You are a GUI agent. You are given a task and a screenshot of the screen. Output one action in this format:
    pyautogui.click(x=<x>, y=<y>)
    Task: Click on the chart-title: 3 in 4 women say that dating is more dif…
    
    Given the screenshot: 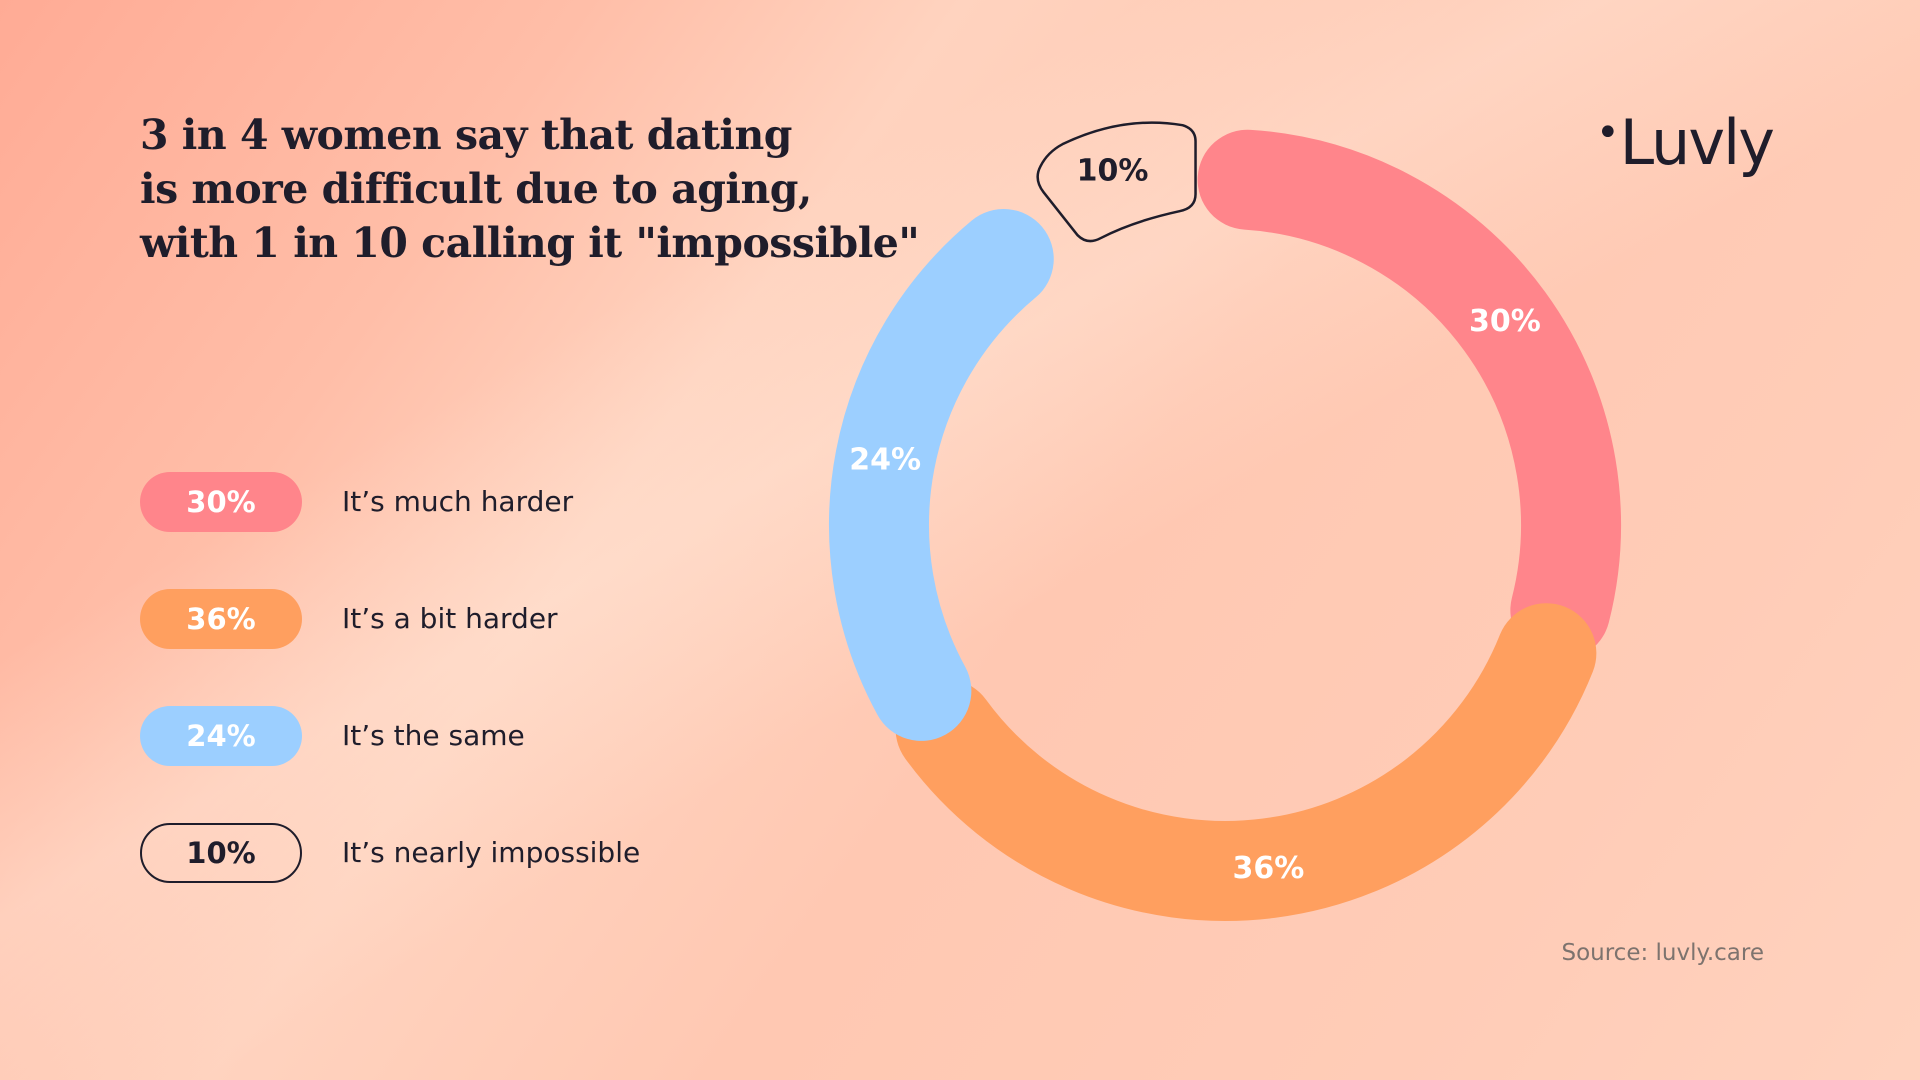 What is the action you would take?
    pyautogui.click(x=530, y=189)
    